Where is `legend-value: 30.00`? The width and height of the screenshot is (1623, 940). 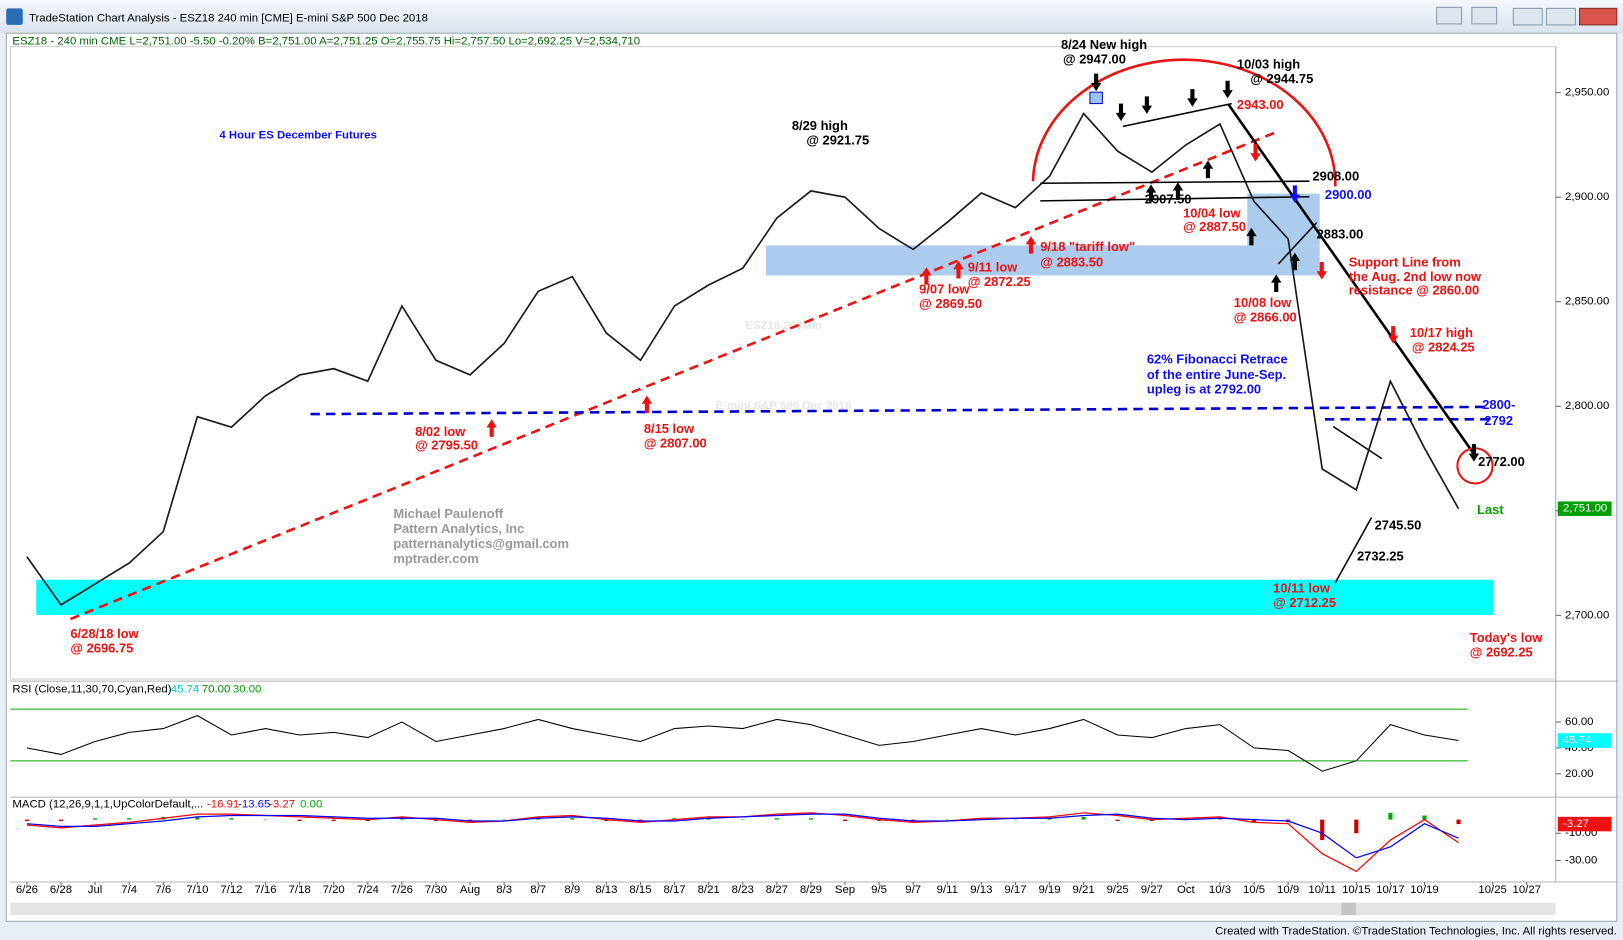
legend-value: 30.00 is located at coordinates (247, 689).